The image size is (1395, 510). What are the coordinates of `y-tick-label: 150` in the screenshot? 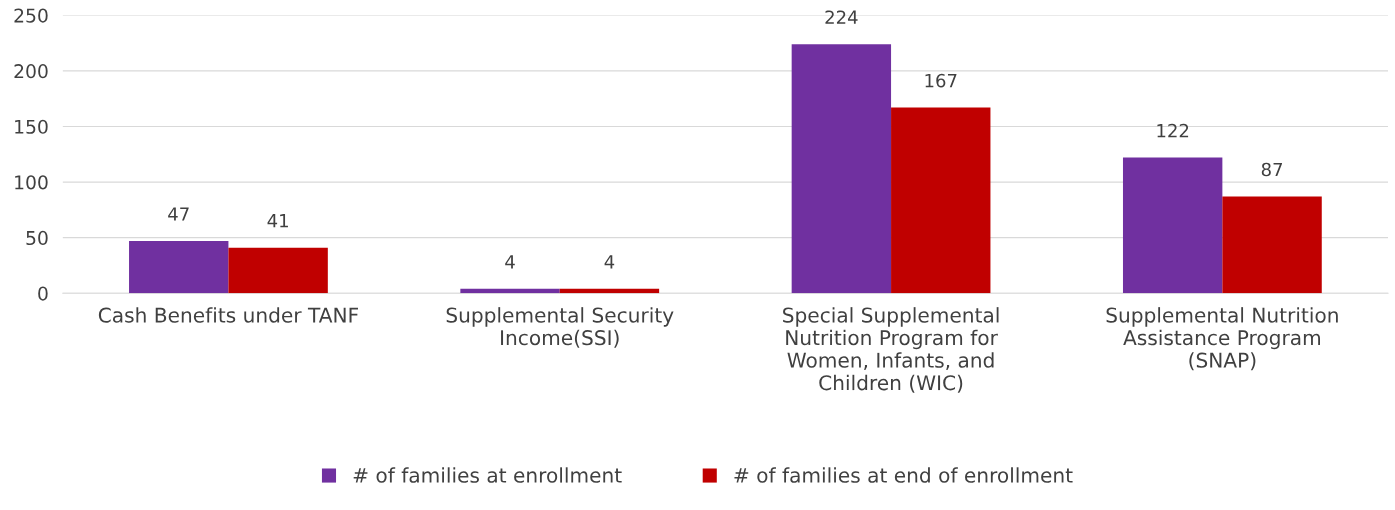 It's located at (31, 126).